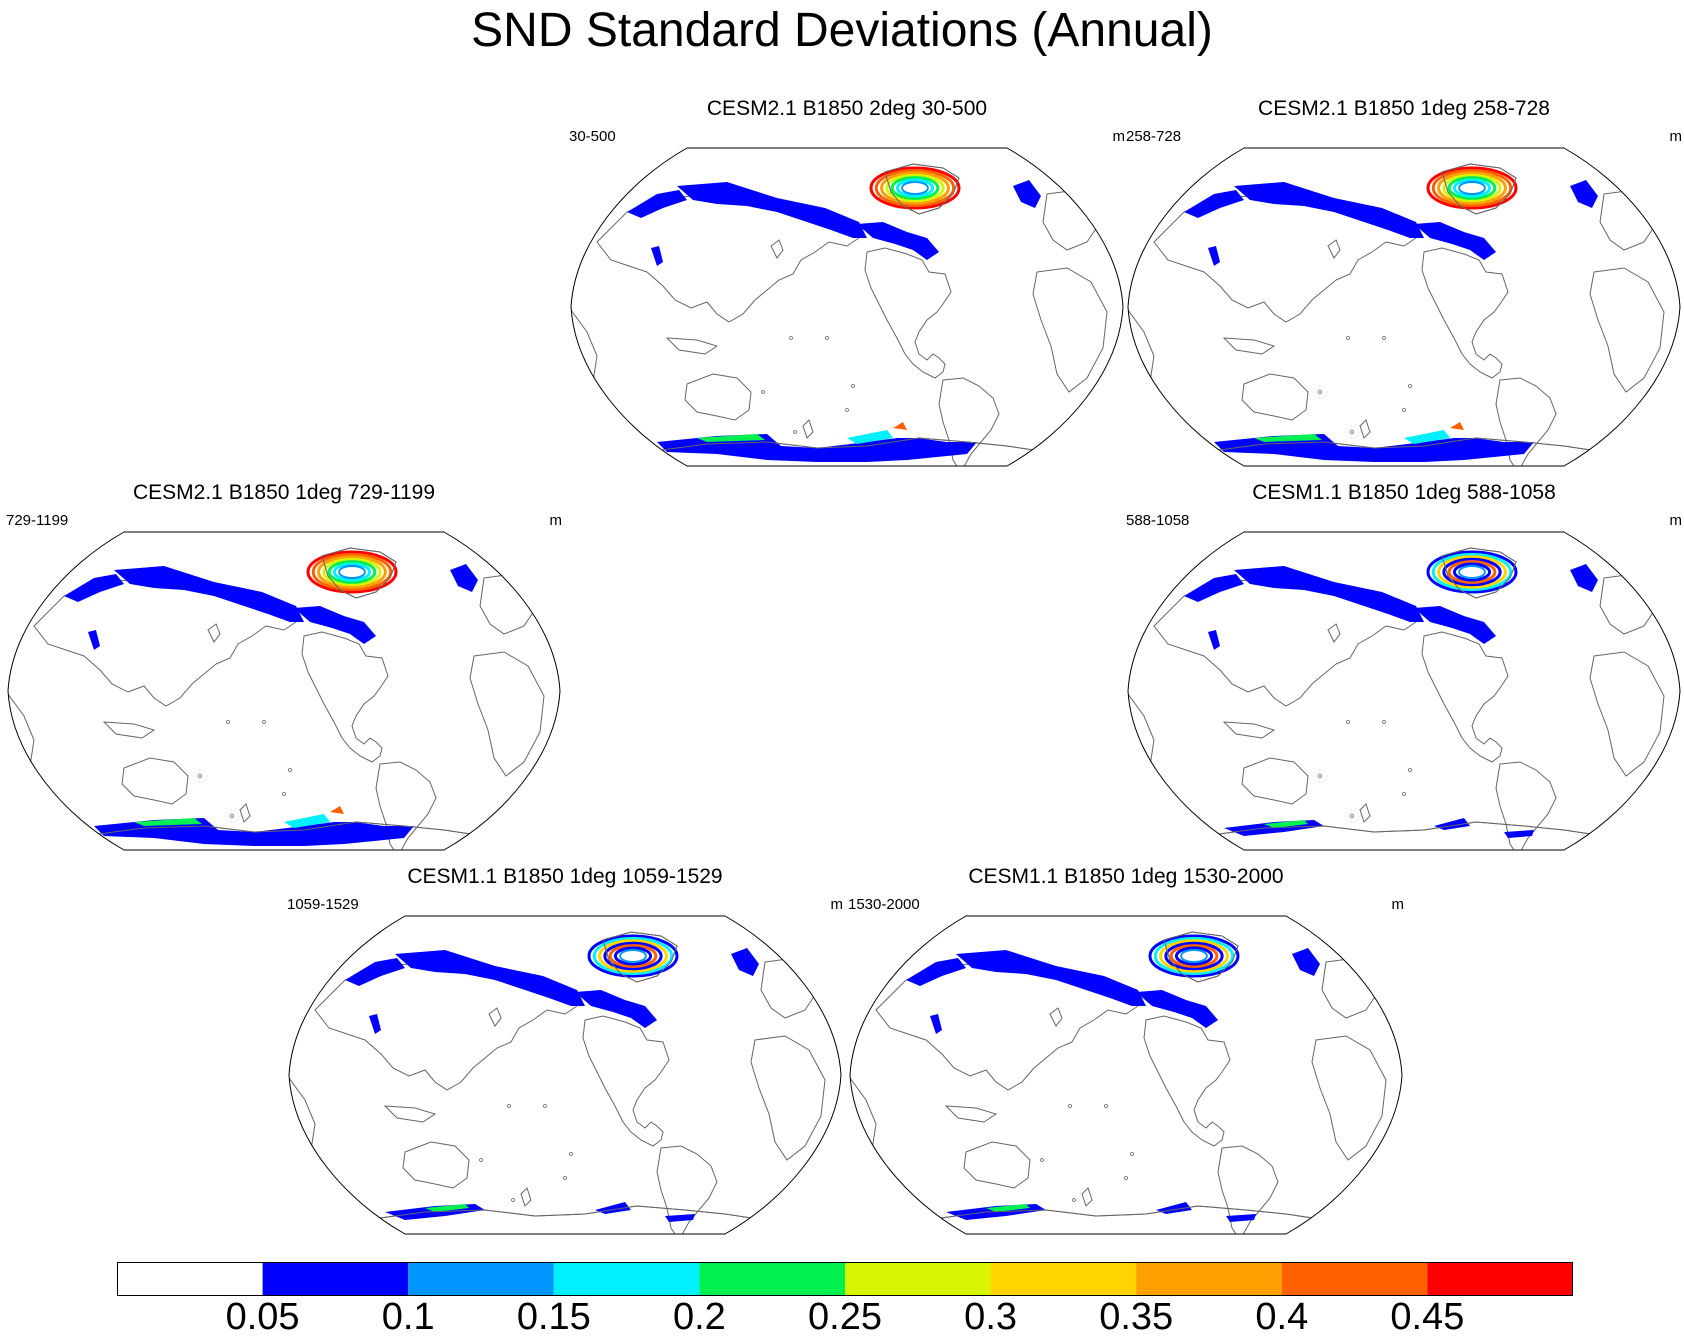  I want to click on page-title: SND Standard Deviations (Annual), so click(842, 30).